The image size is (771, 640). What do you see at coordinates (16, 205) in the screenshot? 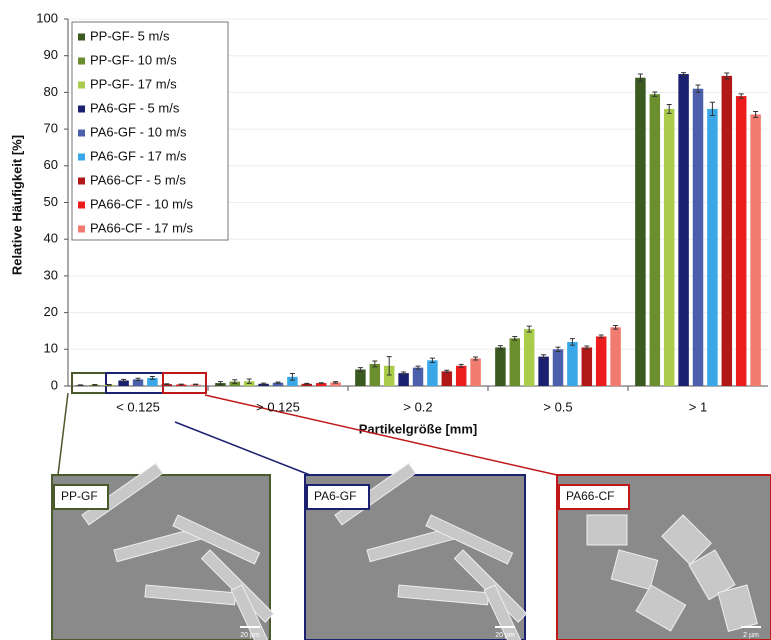
I see `y-axis-title: Relative Häufigkeit [%]` at bounding box center [16, 205].